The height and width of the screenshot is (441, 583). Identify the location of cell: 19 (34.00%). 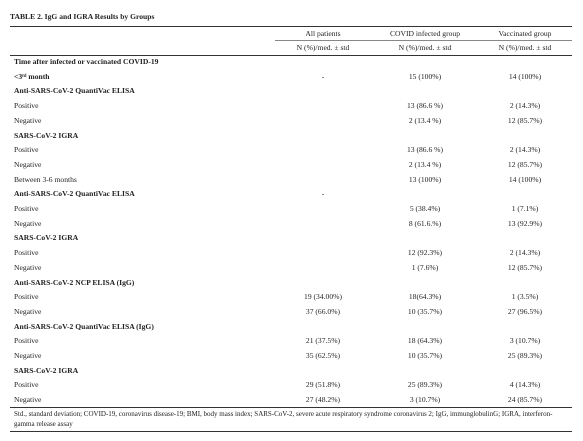
(323, 297).